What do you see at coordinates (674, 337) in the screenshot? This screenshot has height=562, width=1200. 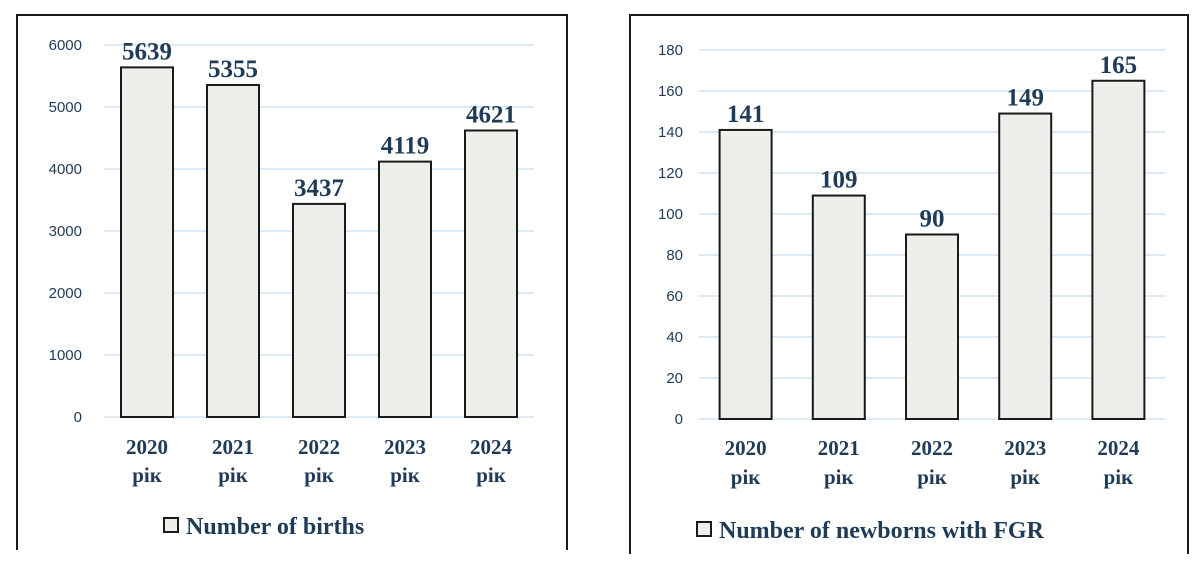 I see `y-tick-label: 40` at bounding box center [674, 337].